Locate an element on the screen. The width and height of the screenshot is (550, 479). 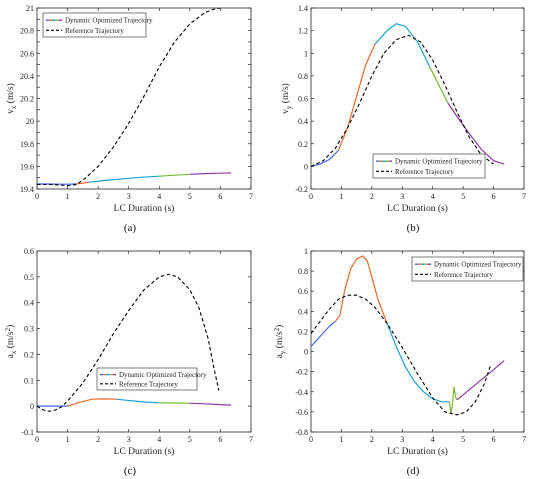
panel-caption: (c) is located at coordinates (130, 471).